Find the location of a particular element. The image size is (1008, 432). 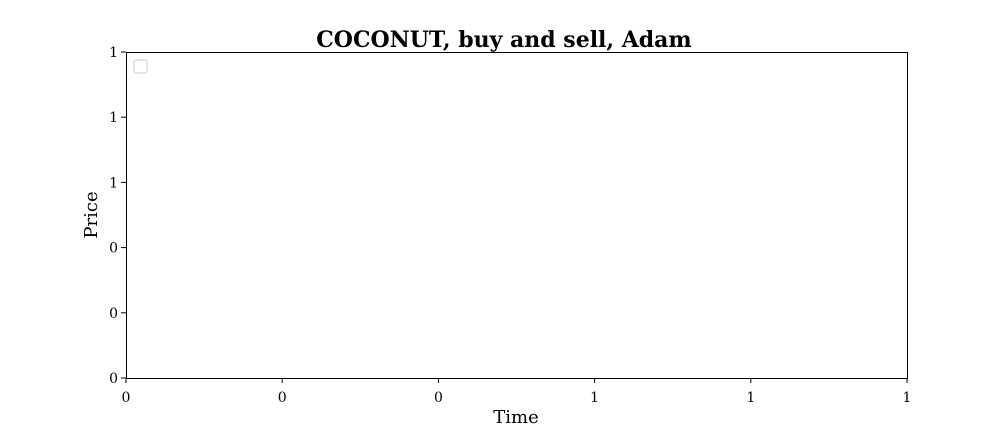

x-axis-label: Time is located at coordinates (515, 417).